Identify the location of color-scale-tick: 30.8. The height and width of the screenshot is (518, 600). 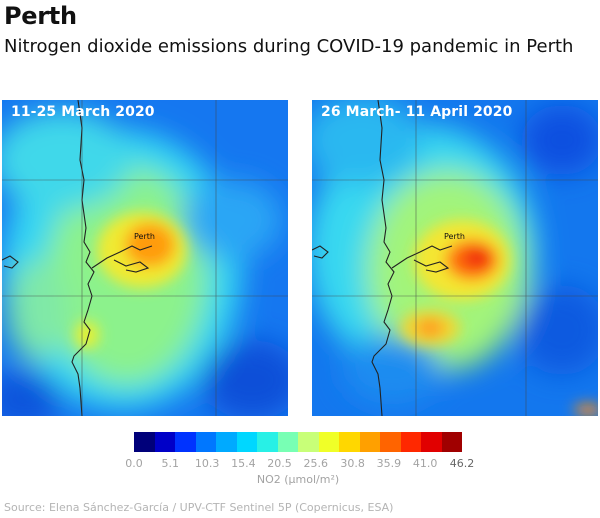
(352, 463).